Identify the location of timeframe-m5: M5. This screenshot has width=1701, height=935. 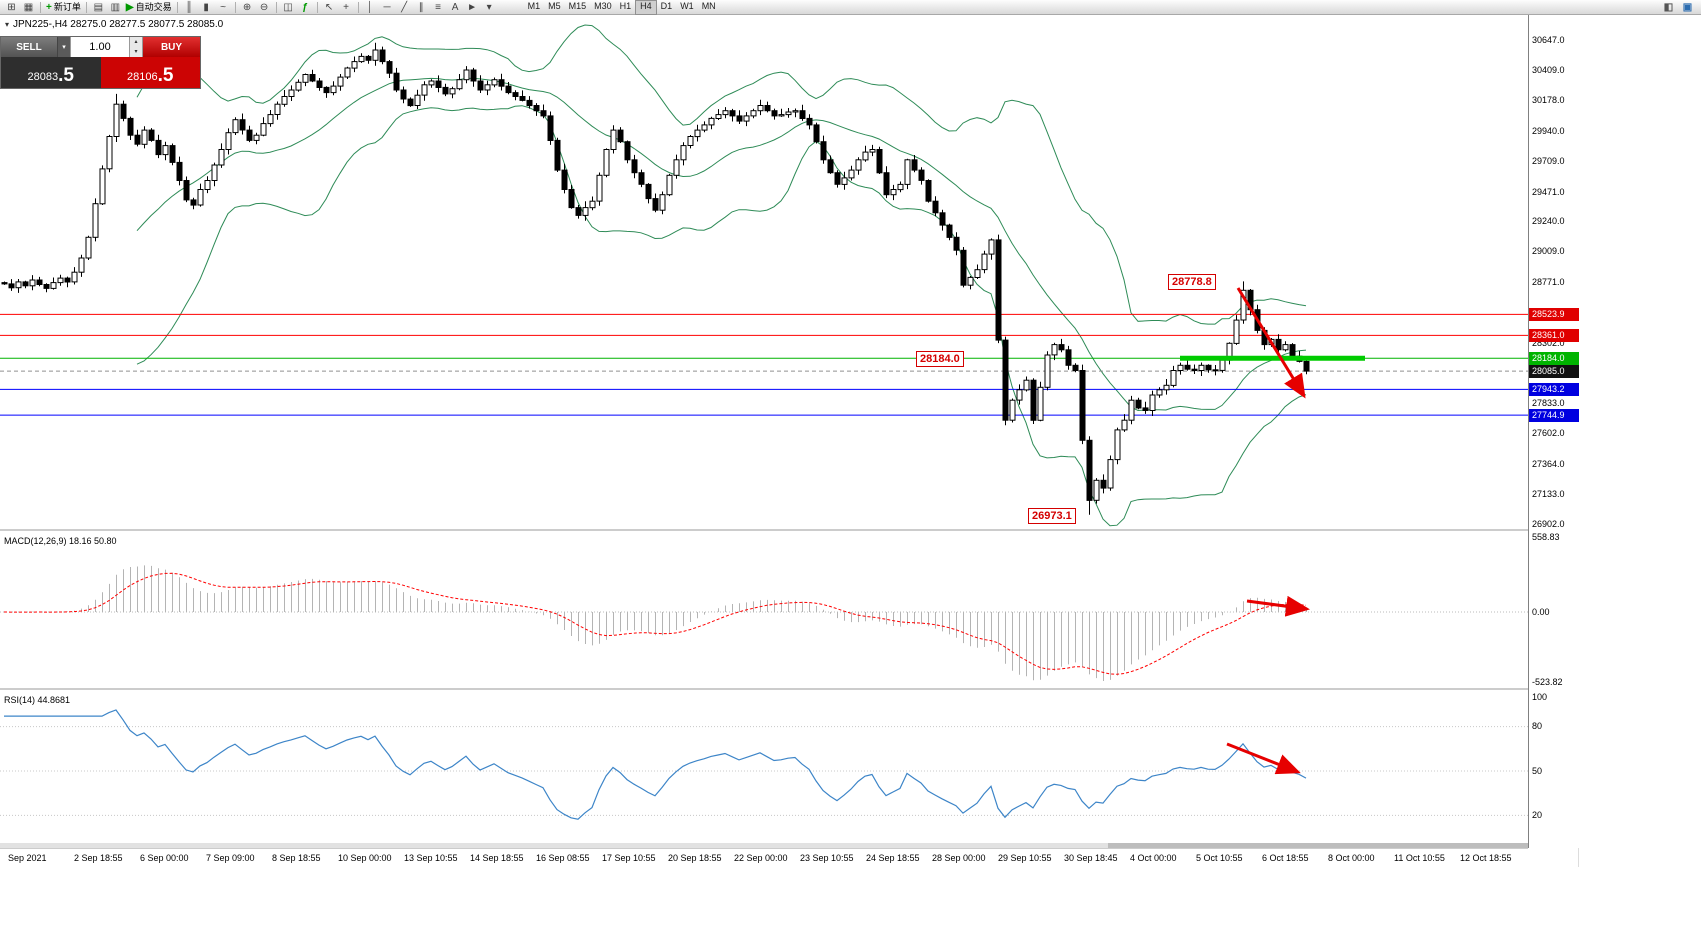
(554, 5).